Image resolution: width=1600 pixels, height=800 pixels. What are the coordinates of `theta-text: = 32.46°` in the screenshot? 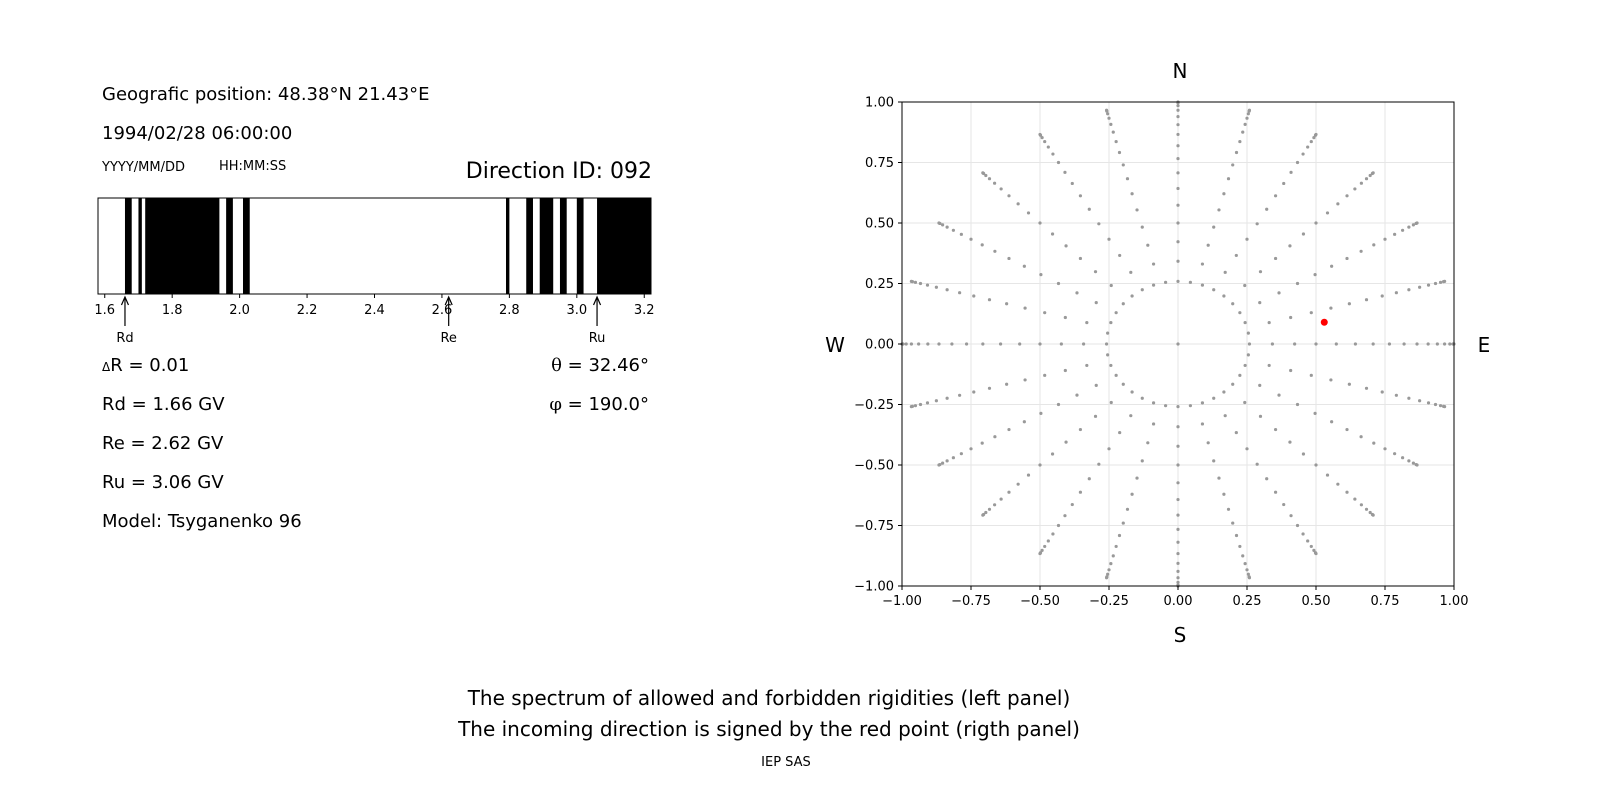 It's located at (608, 365).